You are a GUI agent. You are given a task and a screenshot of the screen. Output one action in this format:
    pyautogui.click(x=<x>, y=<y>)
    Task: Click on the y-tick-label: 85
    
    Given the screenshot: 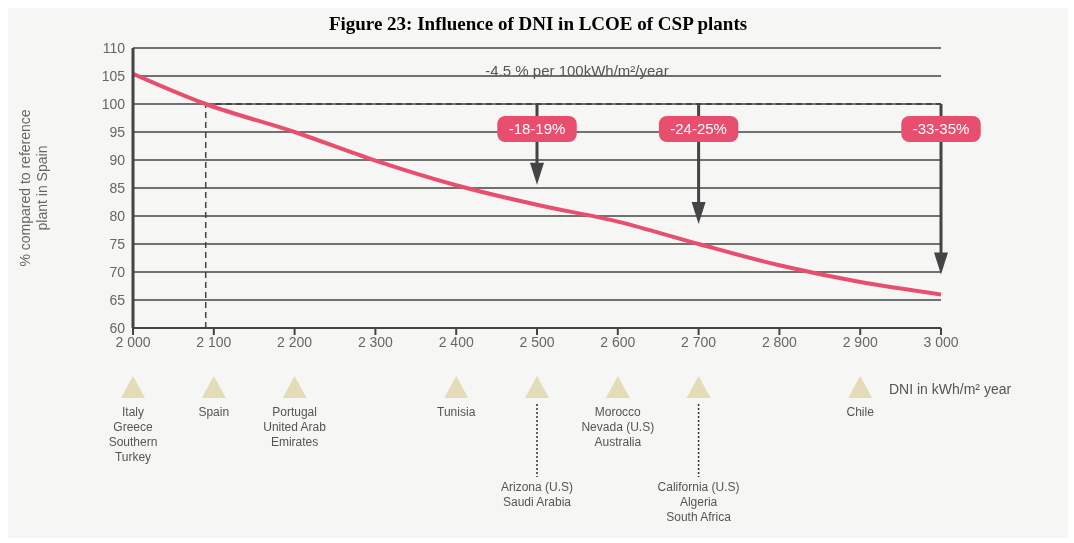 What is the action you would take?
    pyautogui.click(x=117, y=187)
    